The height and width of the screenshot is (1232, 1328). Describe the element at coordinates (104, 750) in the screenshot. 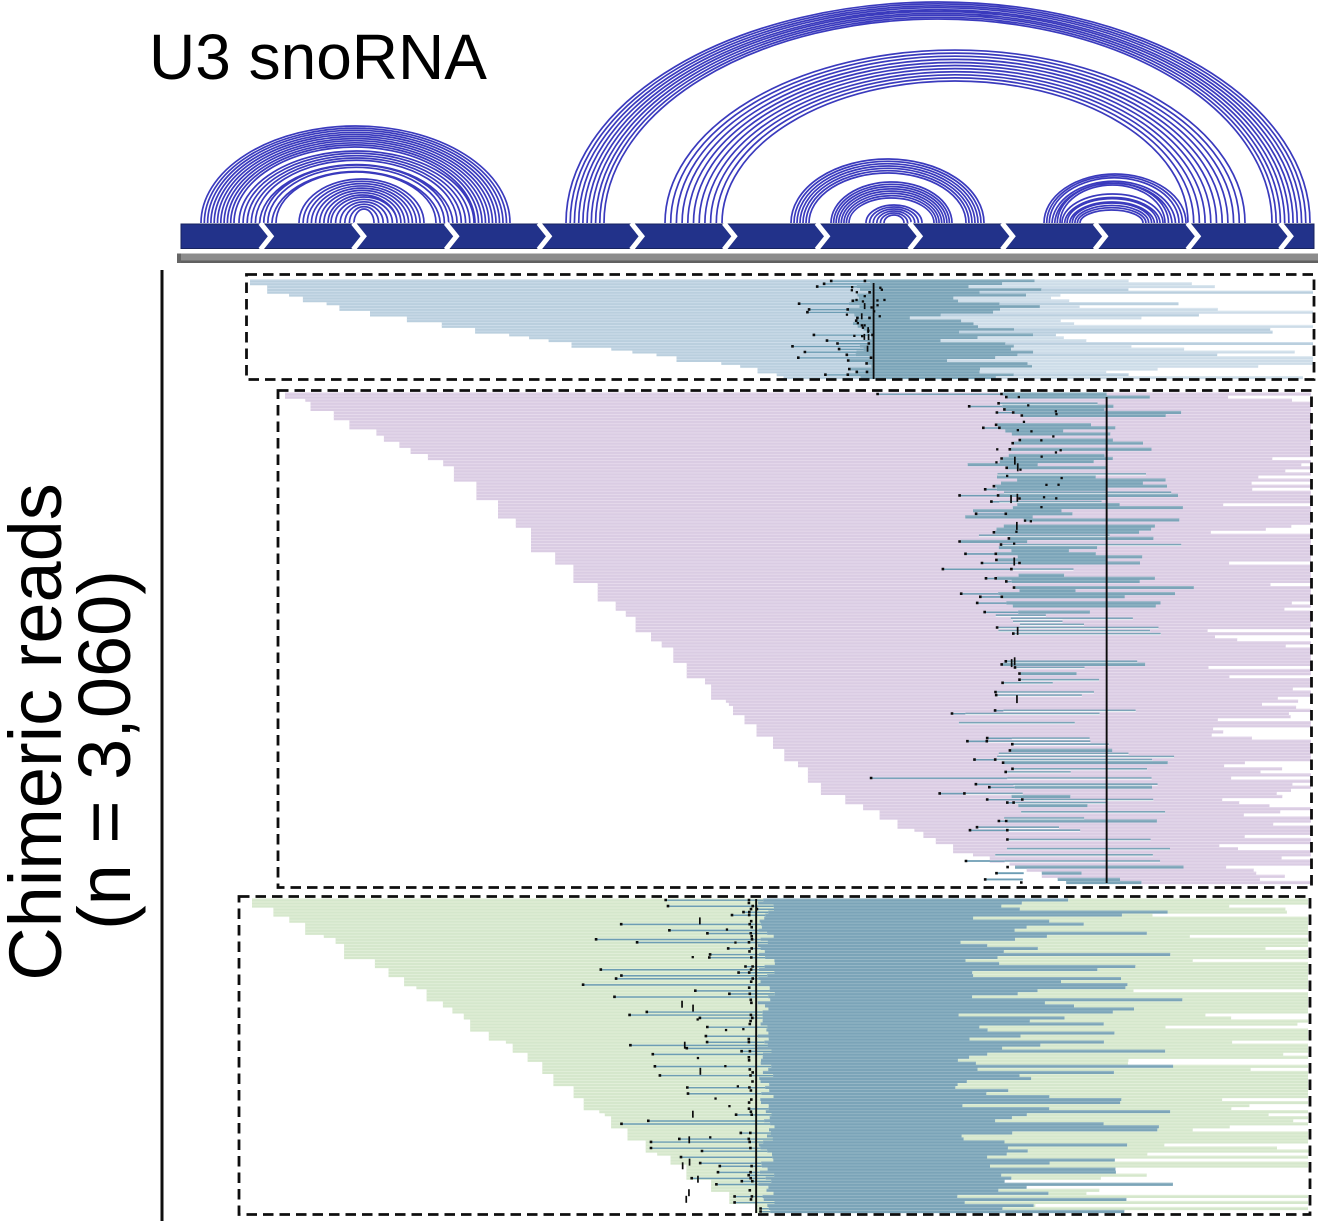

I see `svg-text: (n = 3,060)` at that location.